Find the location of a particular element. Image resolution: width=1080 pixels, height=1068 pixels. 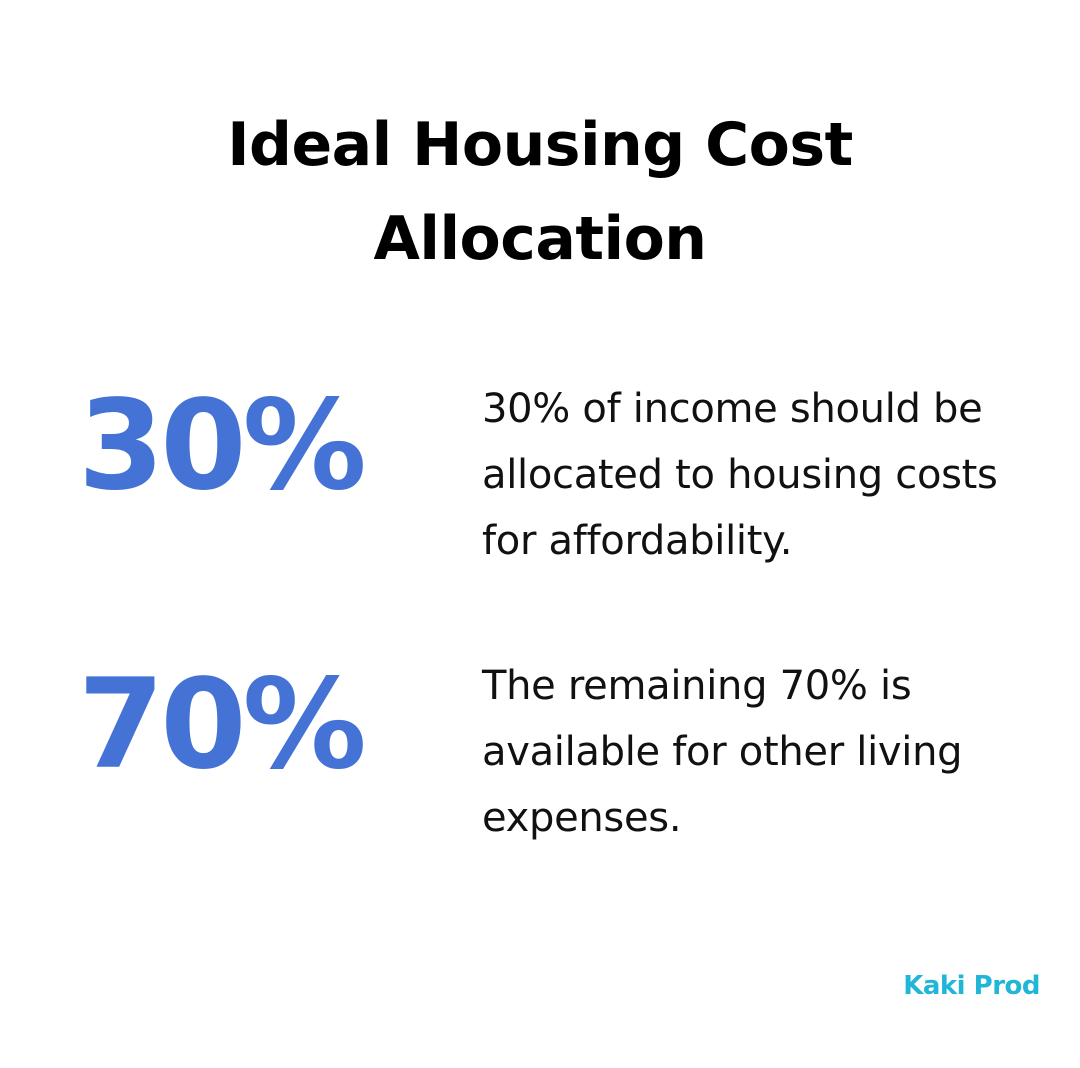

stat-value-other-expenses: 70% is located at coordinates (222, 725).